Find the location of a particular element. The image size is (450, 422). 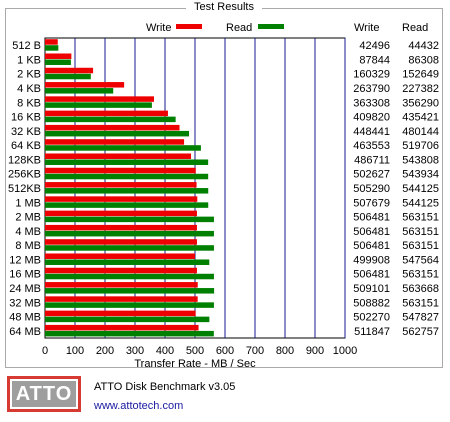

category-label: 16 MB is located at coordinates (25, 275).